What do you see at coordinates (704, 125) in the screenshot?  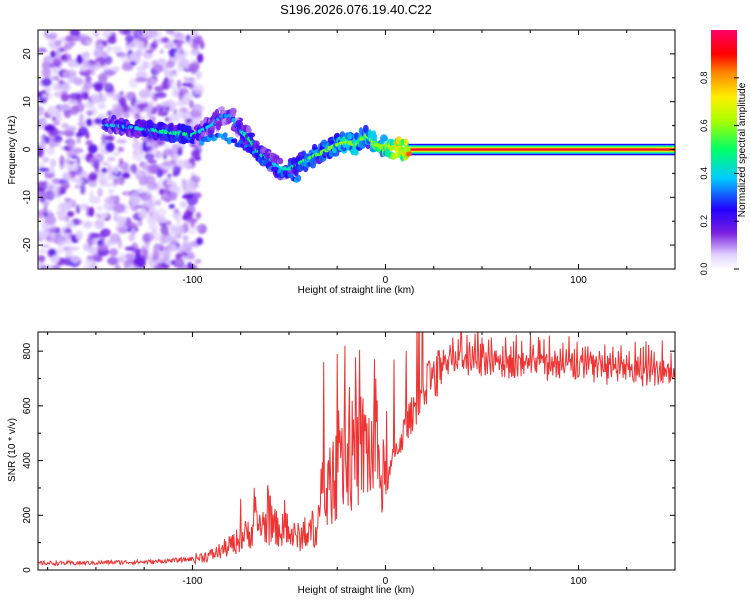 I see `colorbar-tick-label: 0.6` at bounding box center [704, 125].